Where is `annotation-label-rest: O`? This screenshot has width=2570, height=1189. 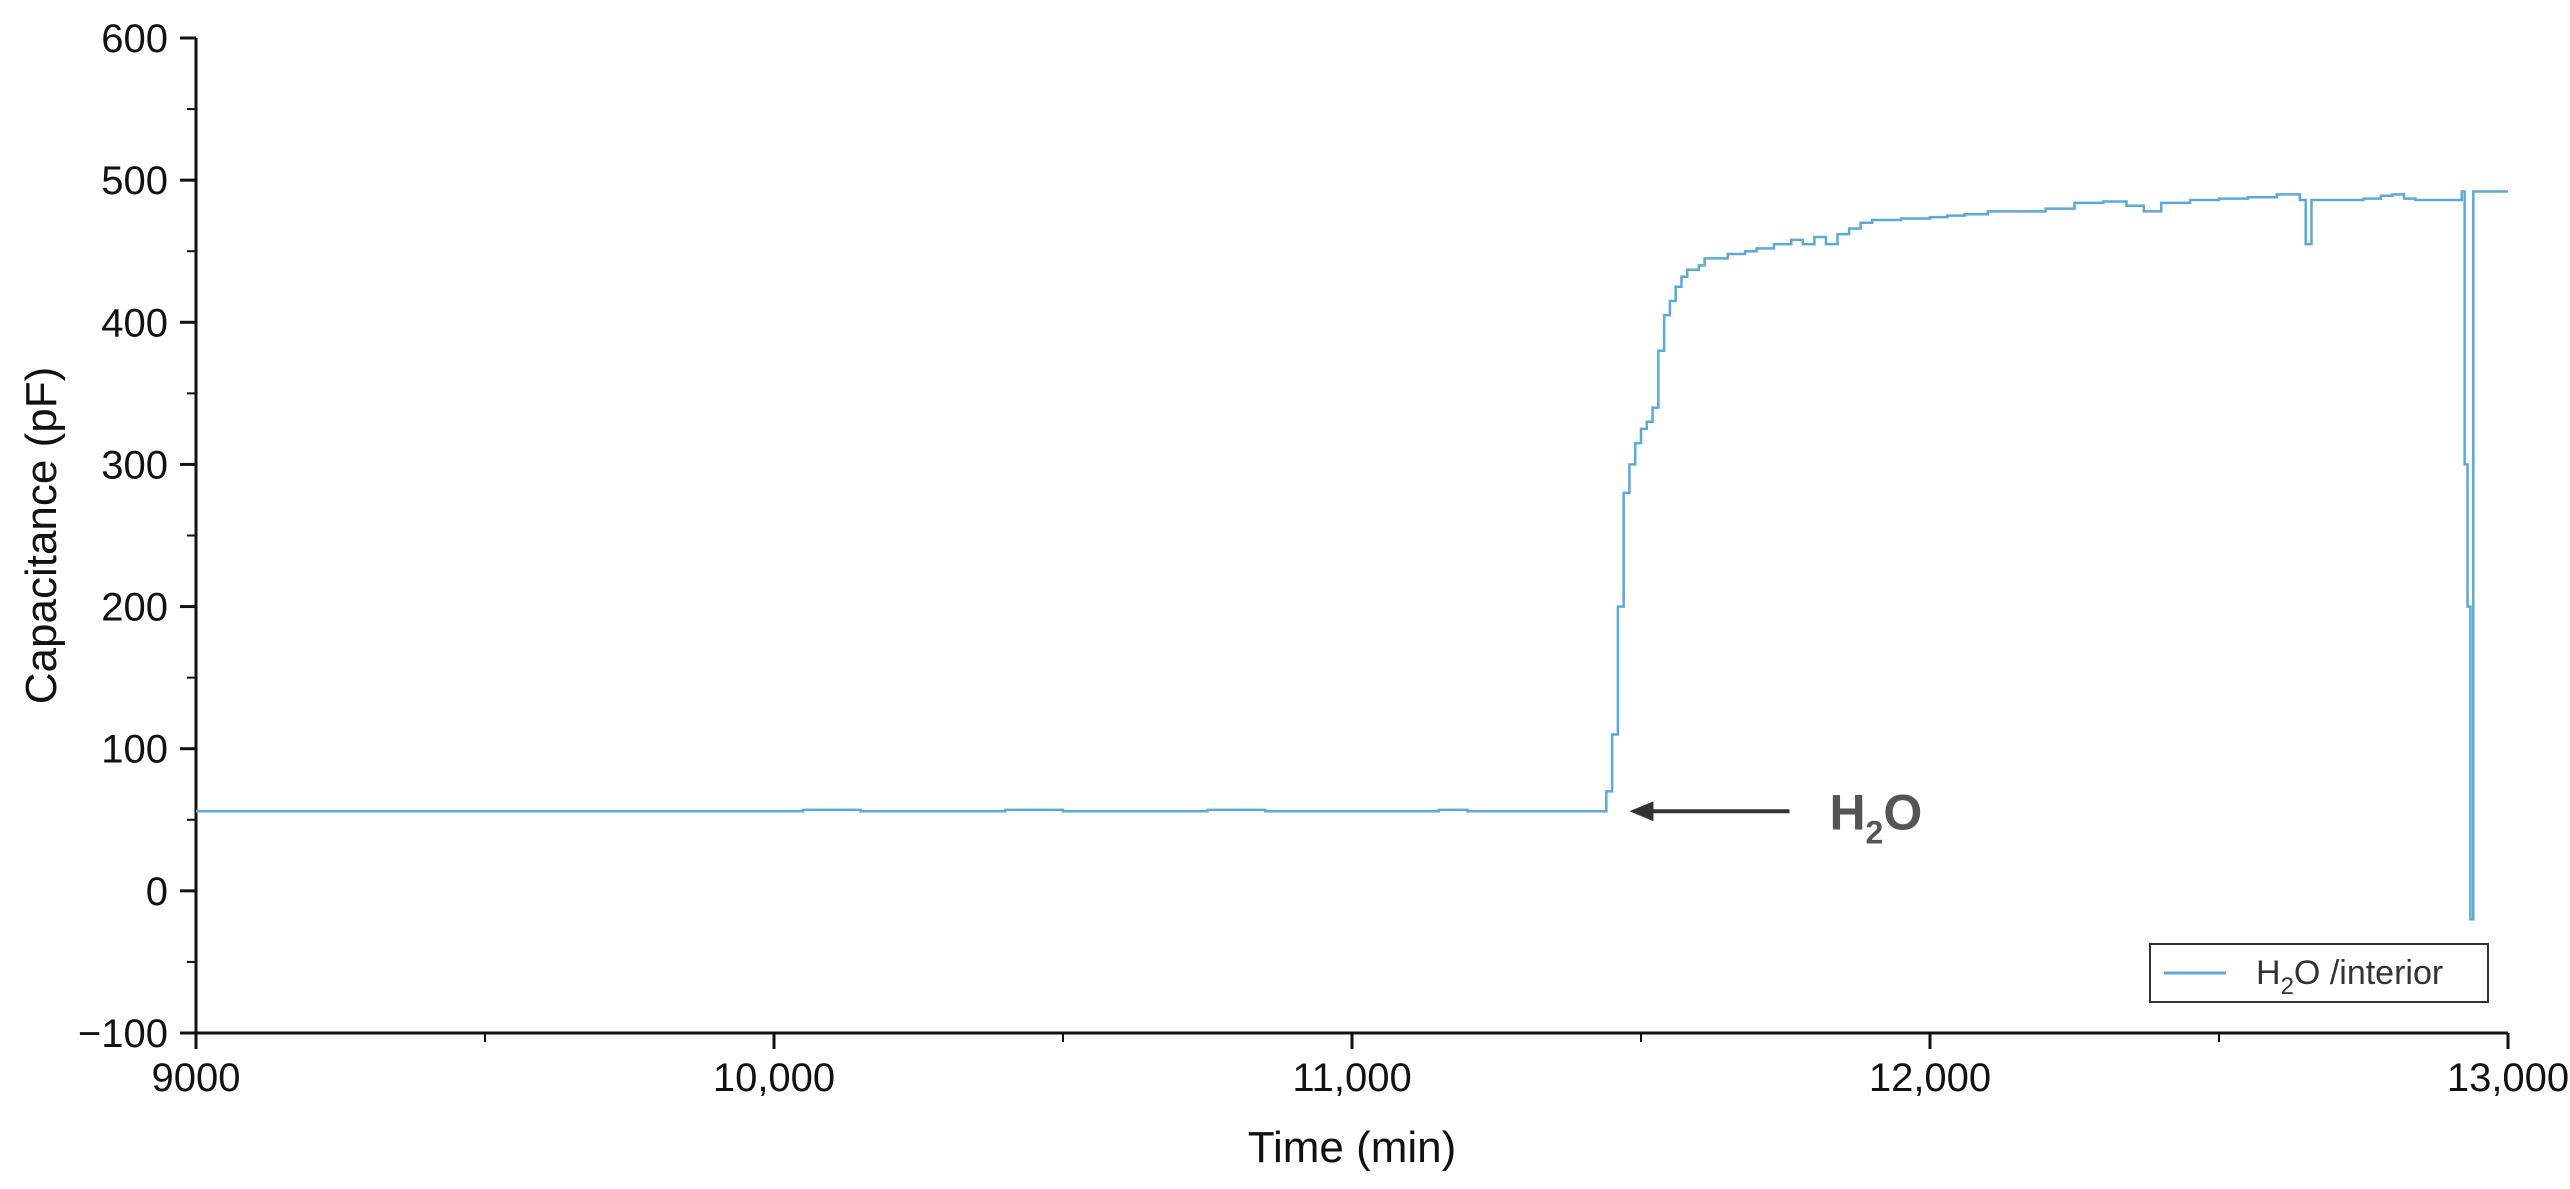 annotation-label-rest: O is located at coordinates (1902, 812).